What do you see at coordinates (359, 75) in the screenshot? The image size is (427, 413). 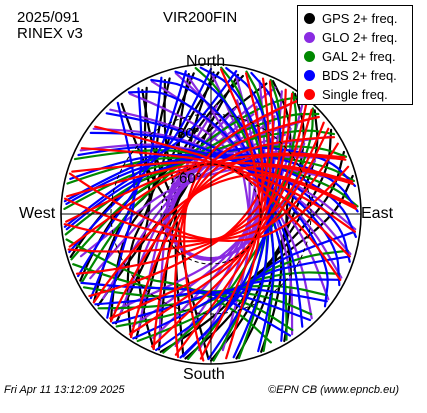 I see `legend-label-bds: BDS 2+ freq.` at bounding box center [359, 75].